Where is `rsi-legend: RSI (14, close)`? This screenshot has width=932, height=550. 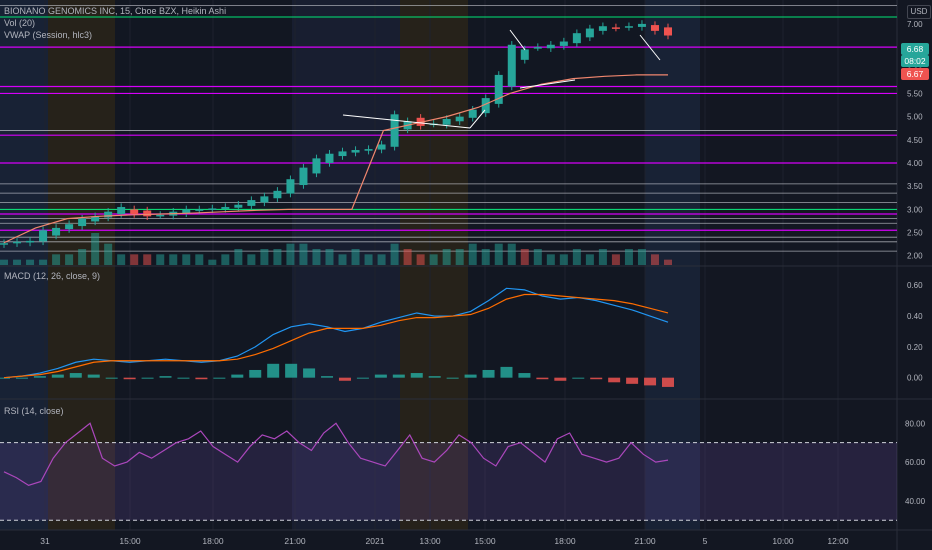 rsi-legend: RSI (14, close) is located at coordinates (34, 411).